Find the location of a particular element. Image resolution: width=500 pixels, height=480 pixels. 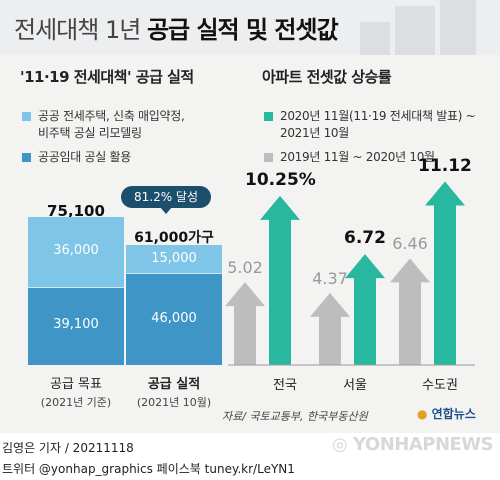

yonhap-logo: ● 연합뉴스 is located at coordinates (446, 413).